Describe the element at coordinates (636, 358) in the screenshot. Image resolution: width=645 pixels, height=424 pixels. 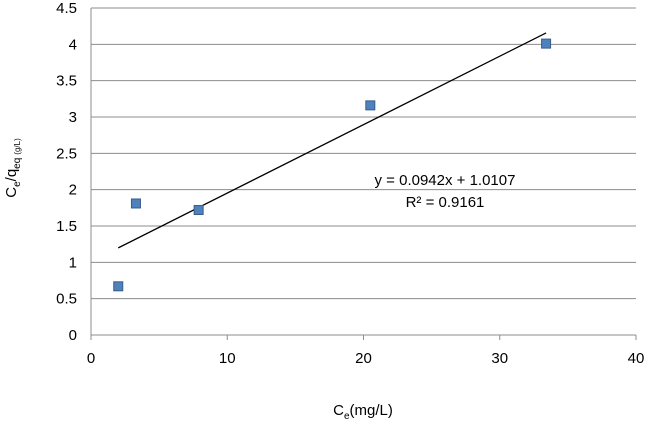
I see `x-tick-label: 40` at that location.